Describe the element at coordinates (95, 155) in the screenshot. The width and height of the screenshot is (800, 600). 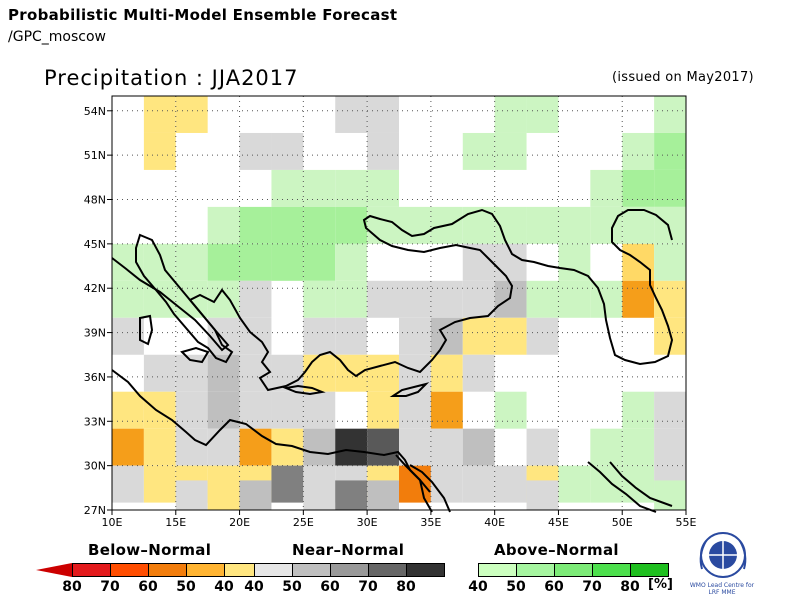
I see `y-tick-label: 51N` at that location.